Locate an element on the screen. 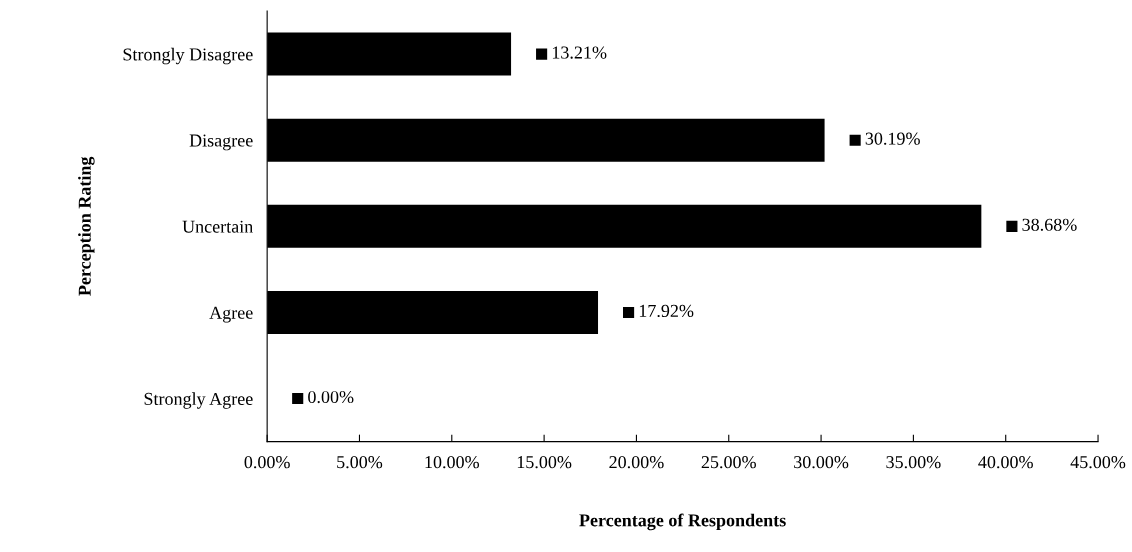 The width and height of the screenshot is (1132, 552). x-tick-label: 45.00% is located at coordinates (1098, 462).